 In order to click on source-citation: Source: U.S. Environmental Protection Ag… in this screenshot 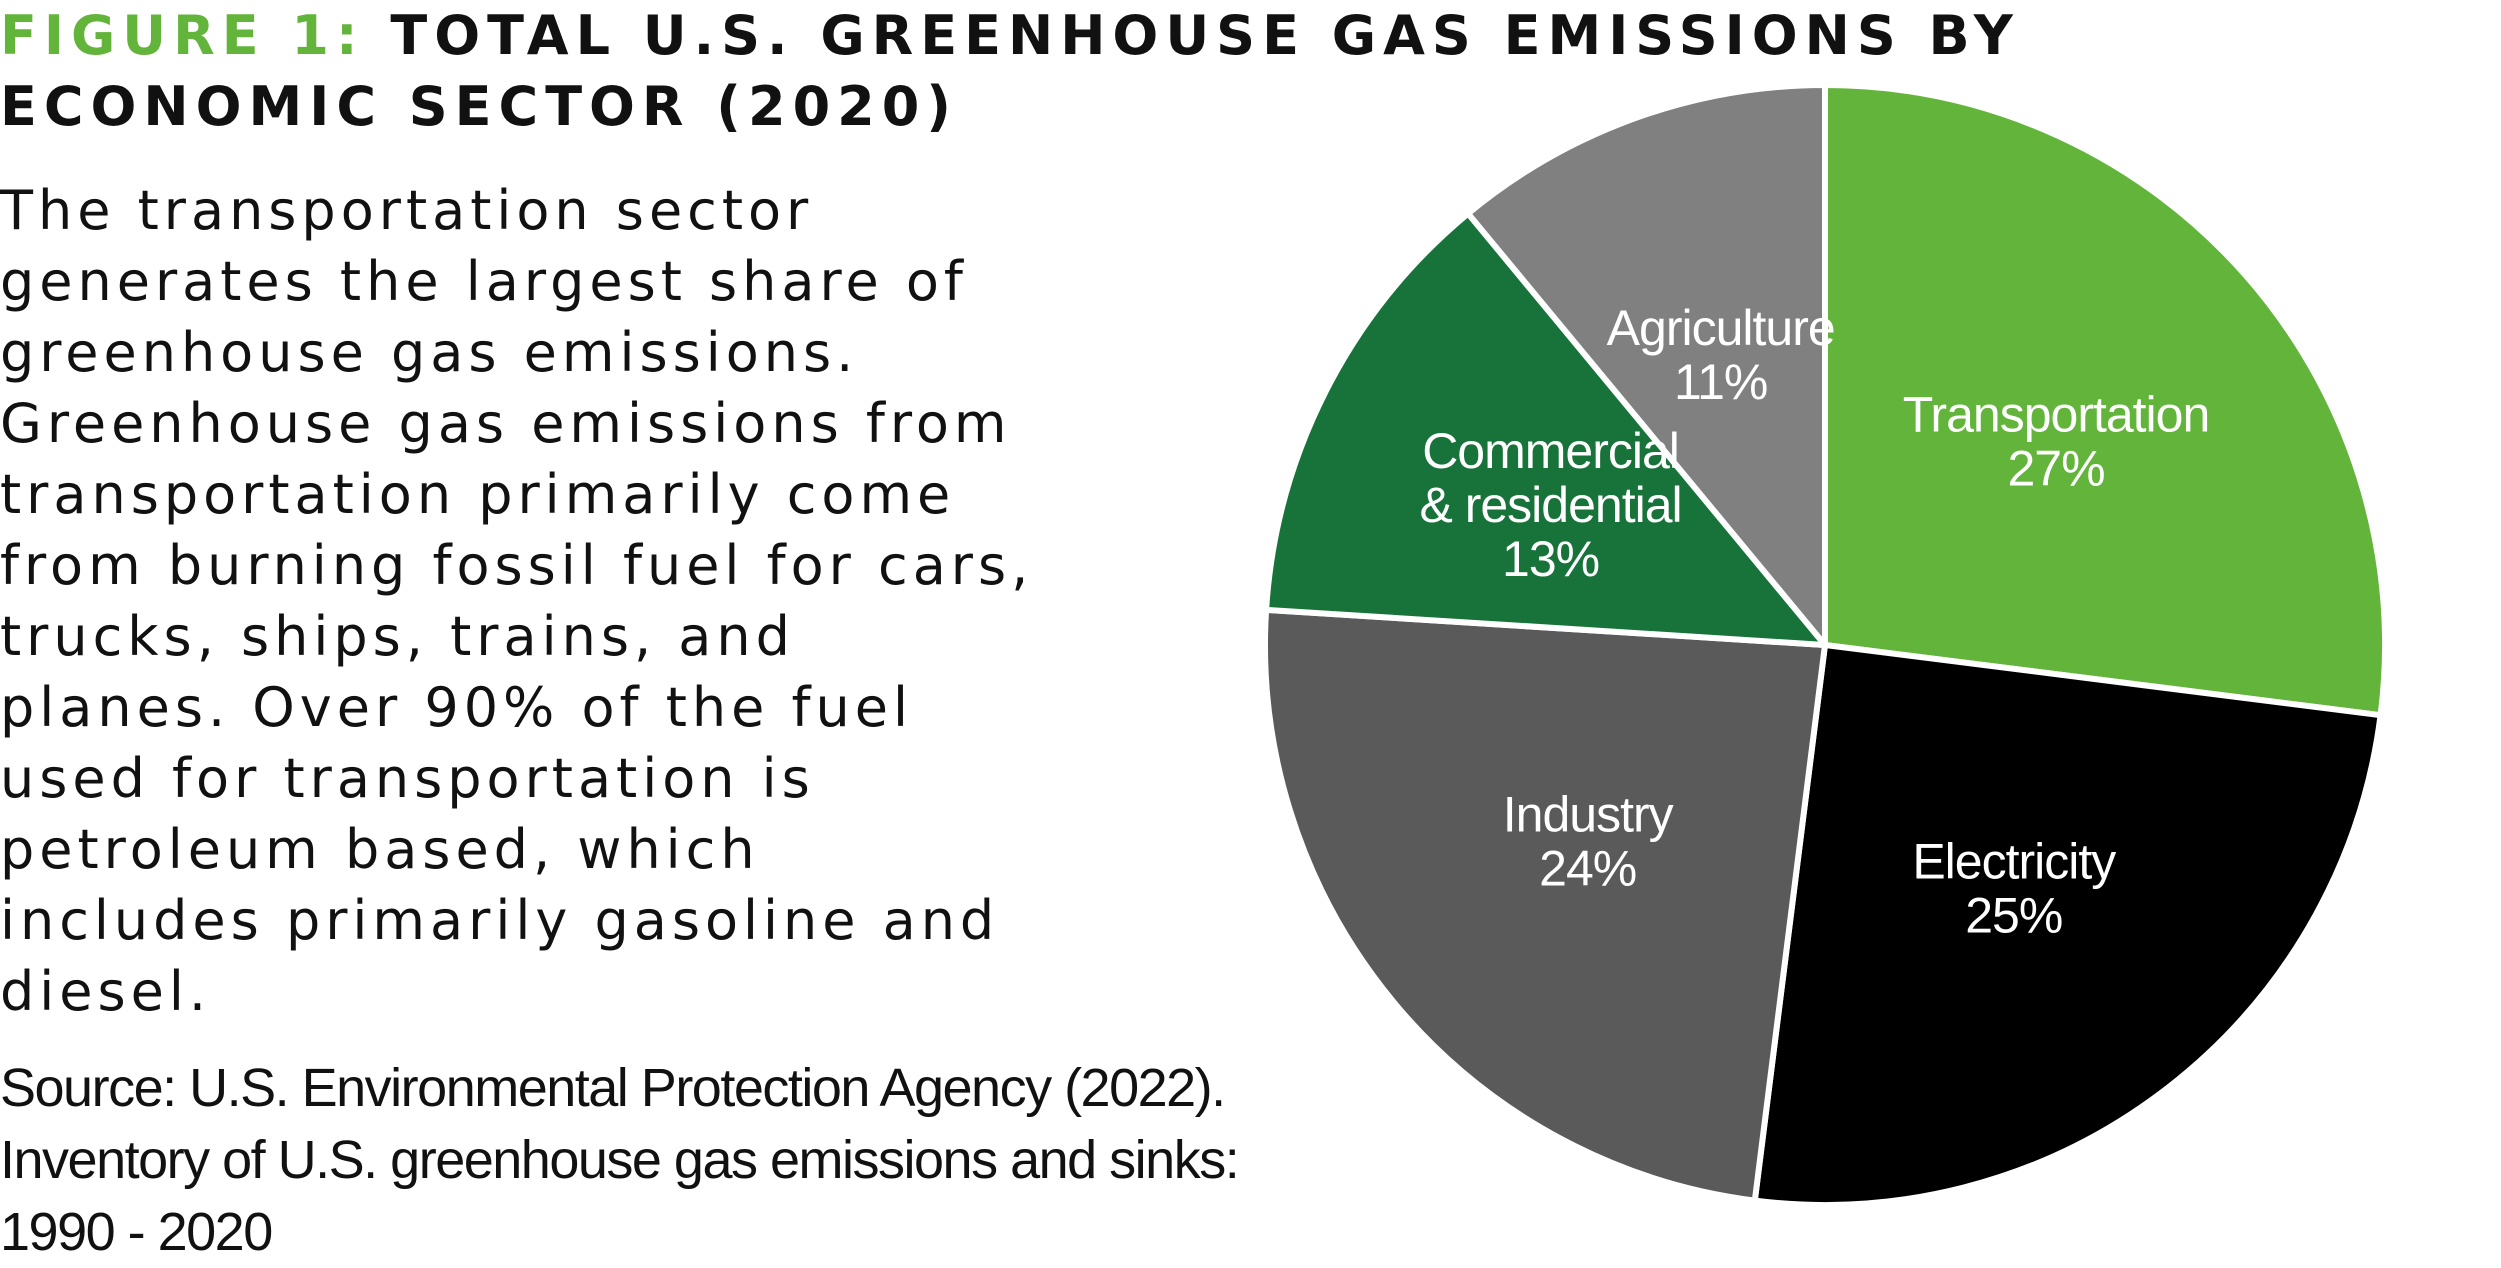, I will do `click(660, 1160)`.